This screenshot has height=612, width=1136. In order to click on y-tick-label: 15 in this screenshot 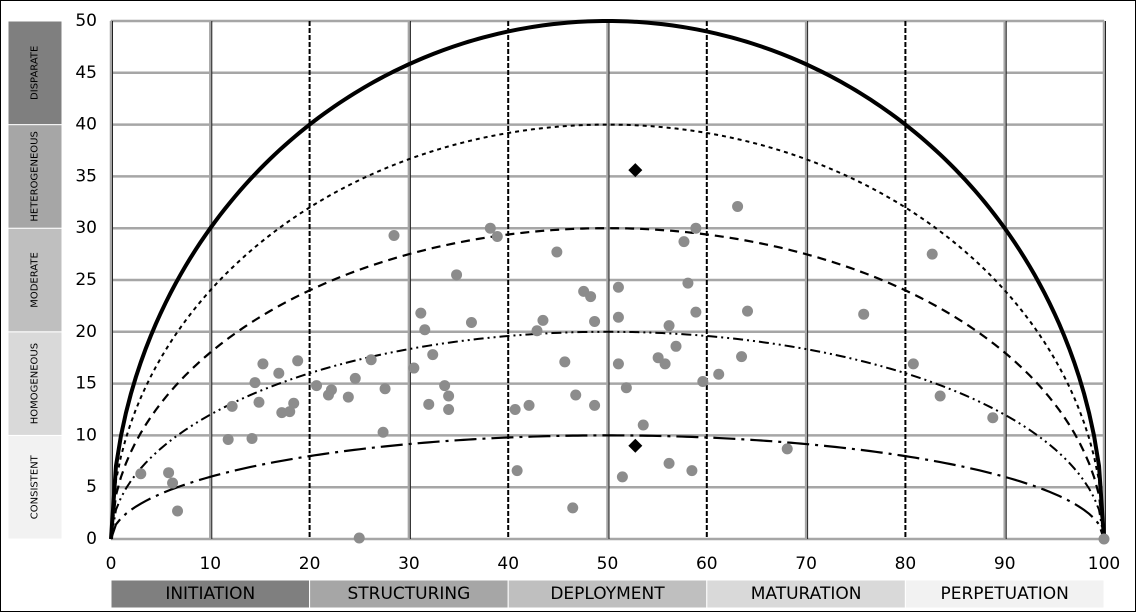, I will do `click(86, 384)`.